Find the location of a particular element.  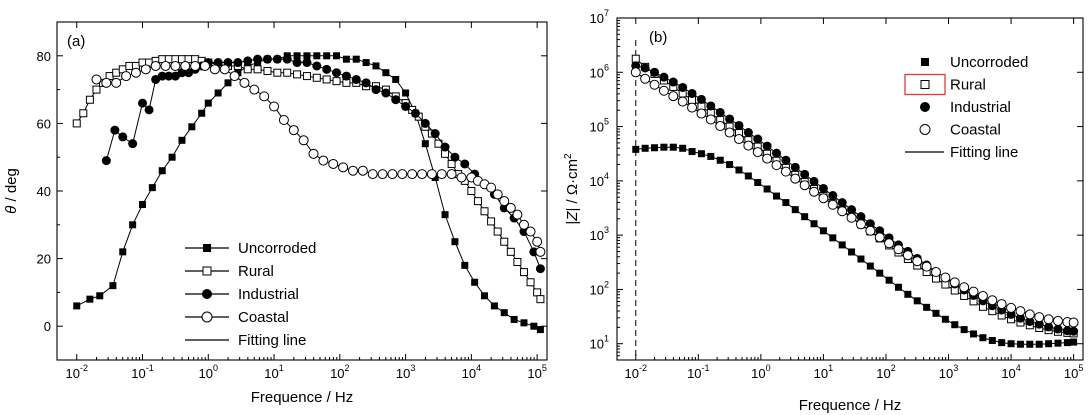

y-axis-title: |Z| / Ω·cm2 is located at coordinates (572, 189).